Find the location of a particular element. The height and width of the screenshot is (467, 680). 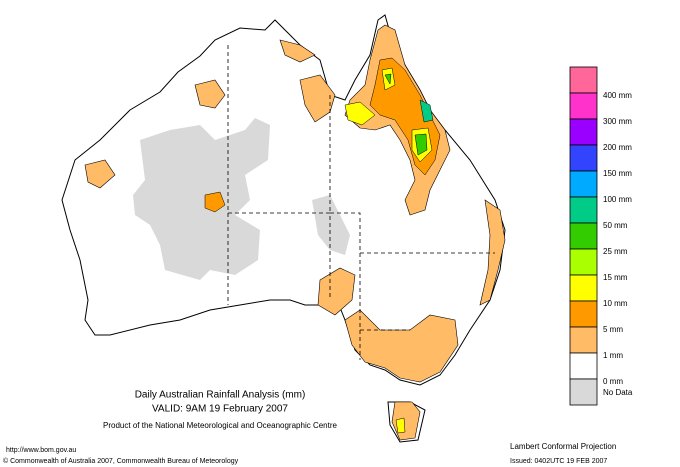

legend-label: 400 mm is located at coordinates (617, 95).